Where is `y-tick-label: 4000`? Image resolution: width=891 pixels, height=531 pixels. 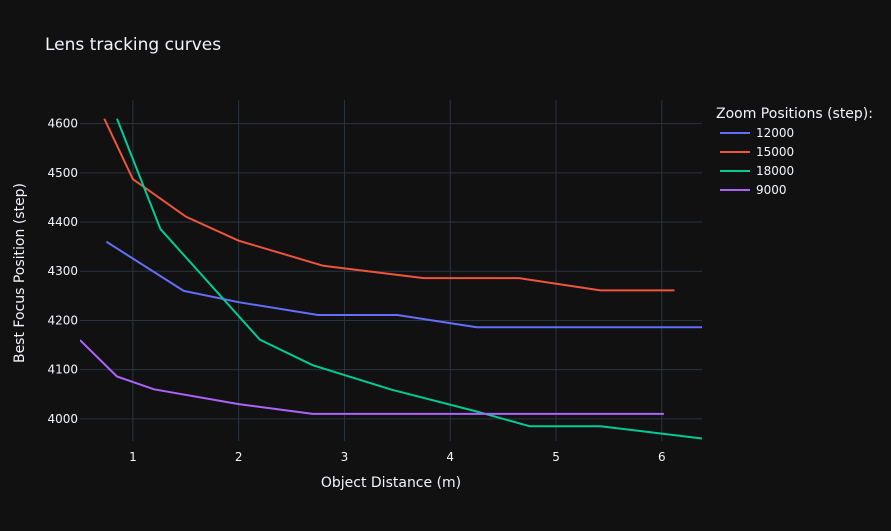
y-tick-label: 4000 is located at coordinates (62, 419).